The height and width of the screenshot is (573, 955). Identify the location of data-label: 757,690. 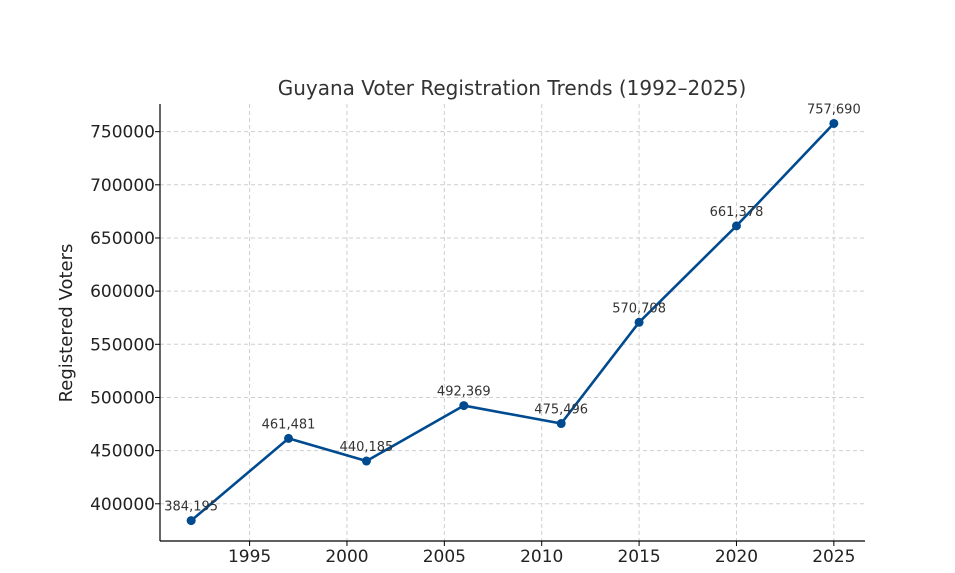
(834, 109).